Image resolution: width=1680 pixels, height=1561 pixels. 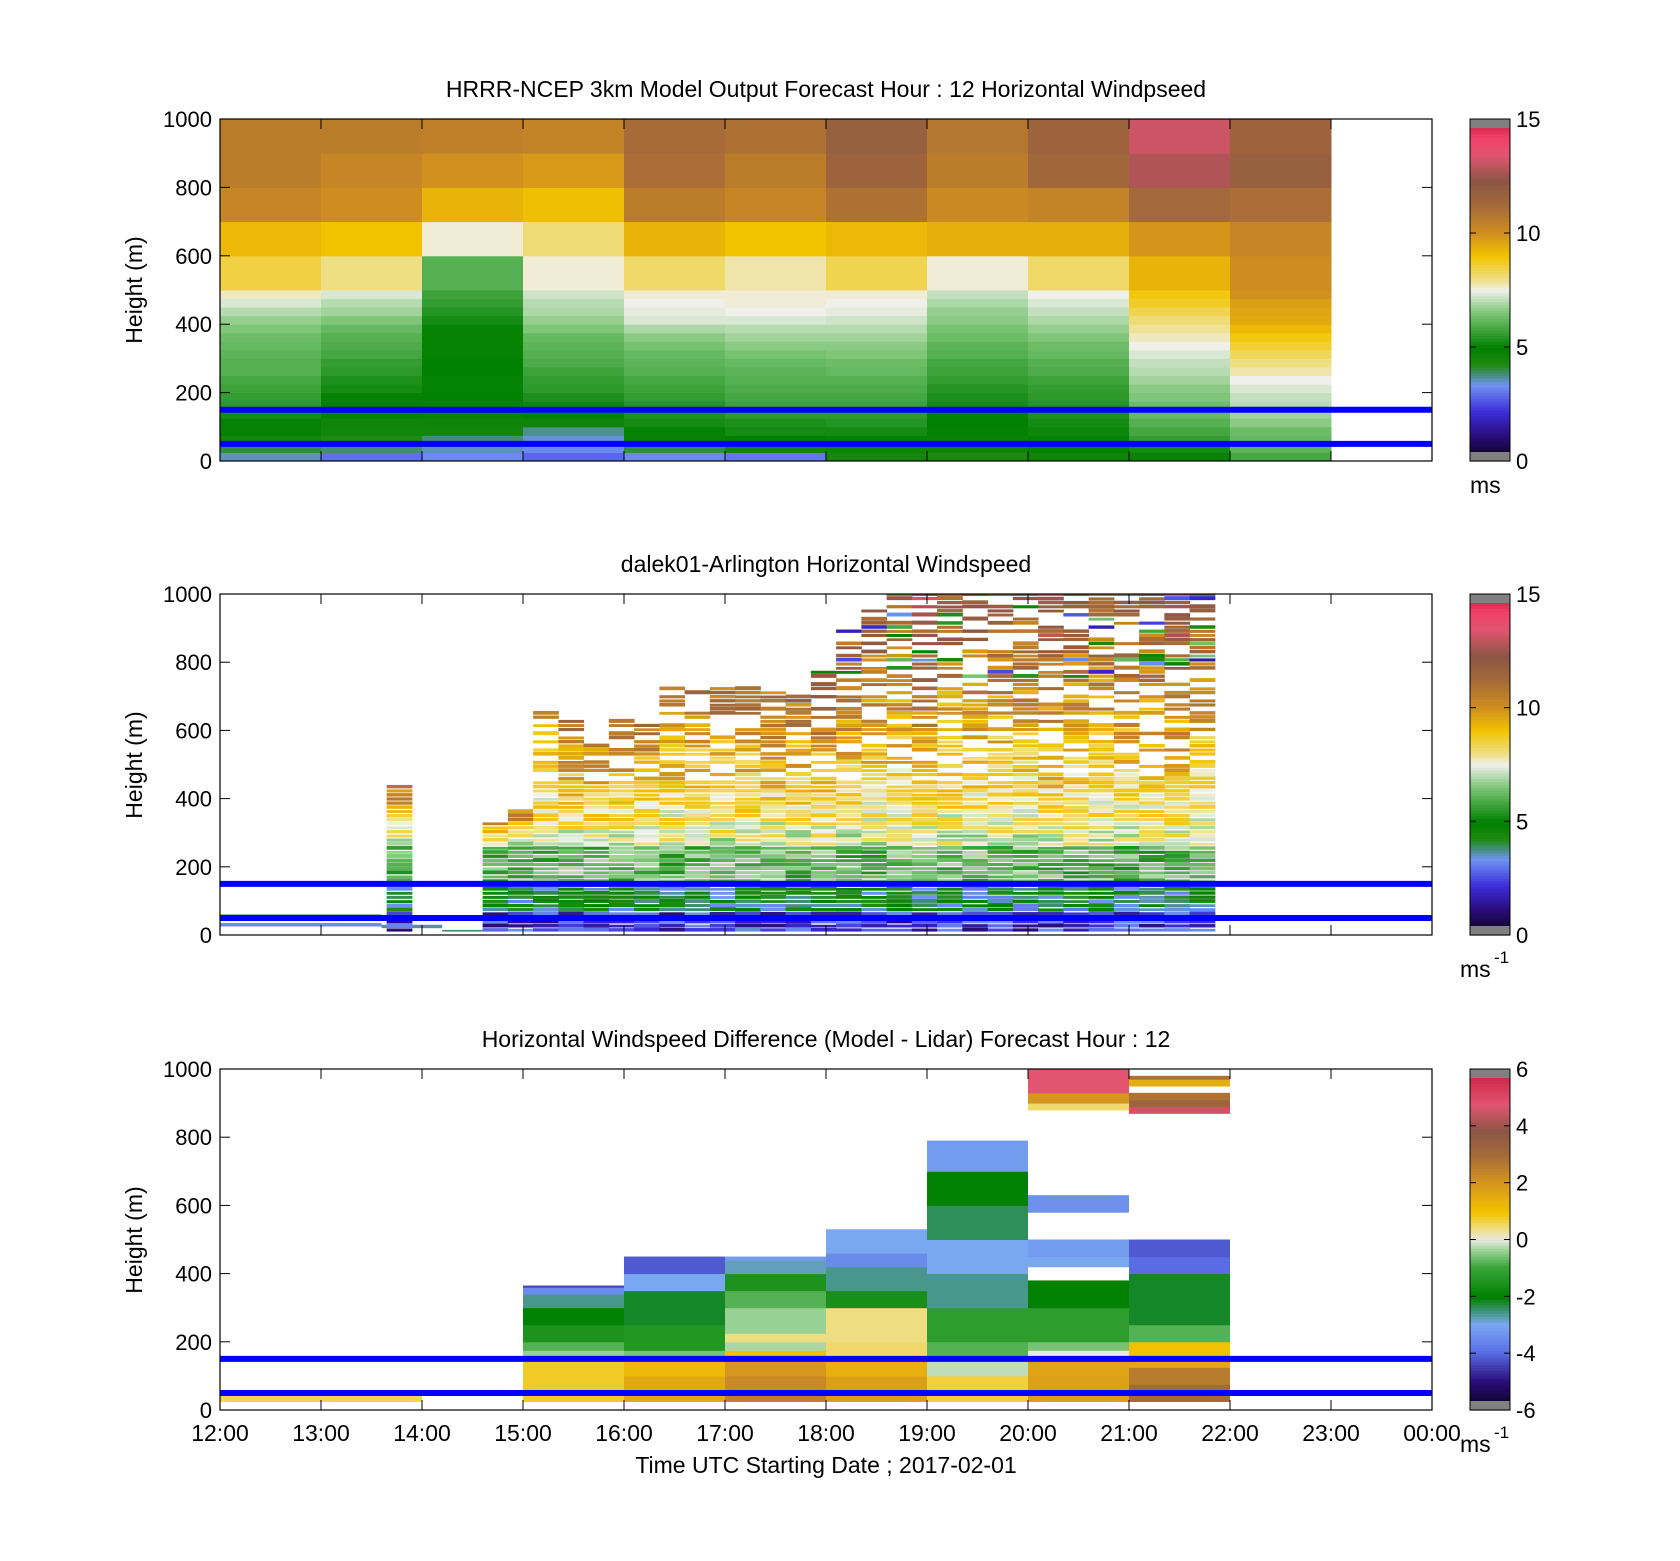 What do you see at coordinates (1490, 123) in the screenshot?
I see `colorbar-end-cap` at bounding box center [1490, 123].